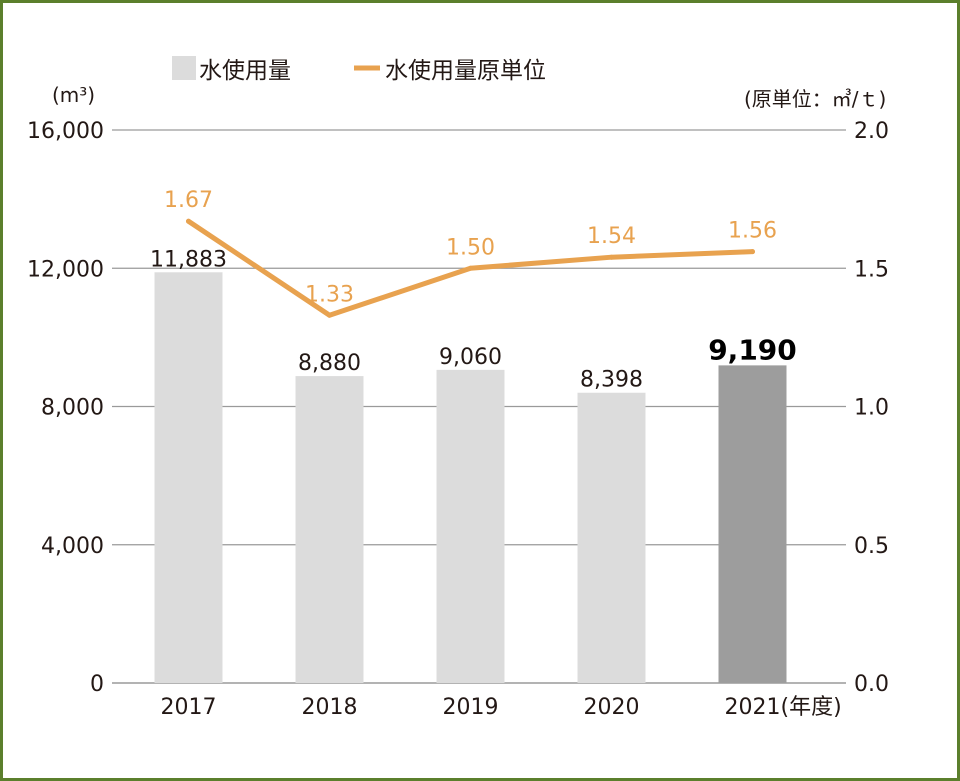 The image size is (960, 781). Describe the element at coordinates (752, 231) in the screenshot. I see `line-value-label: 1.56` at that location.